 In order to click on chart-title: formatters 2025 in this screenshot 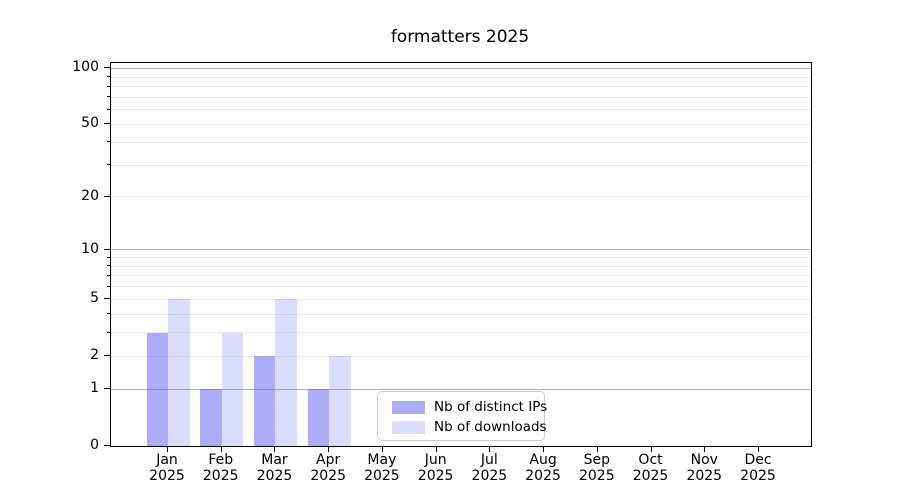, I will do `click(460, 37)`.